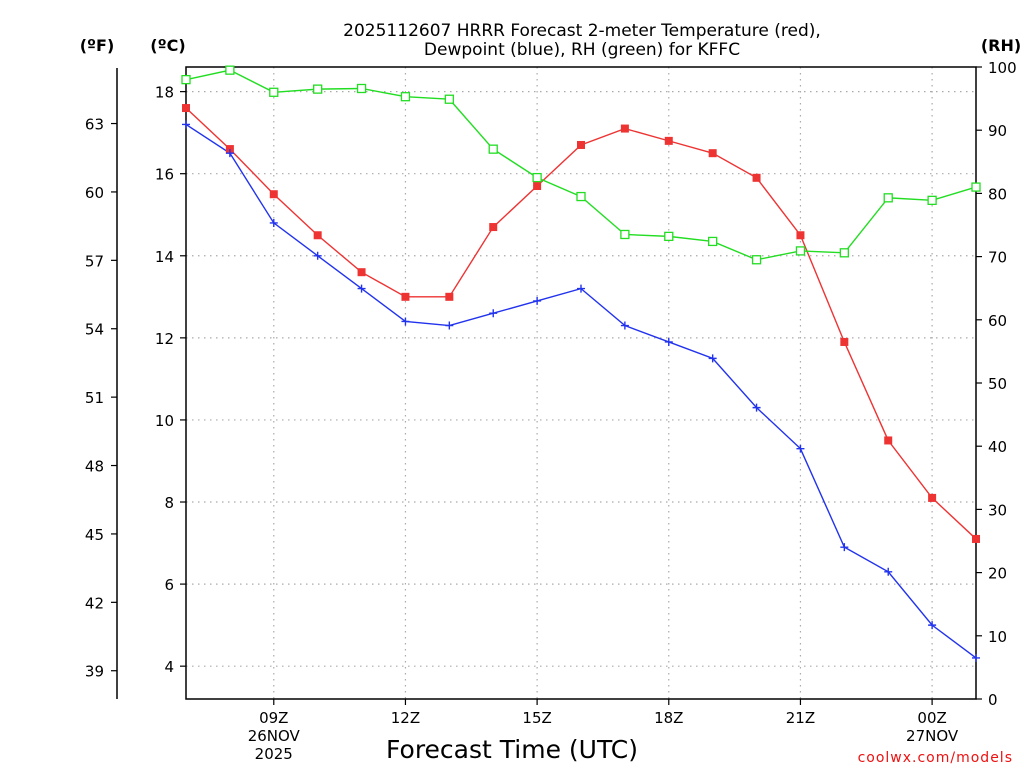 The width and height of the screenshot is (1024, 768). Describe the element at coordinates (164, 421) in the screenshot. I see `celsius-tick-label: 10` at that location.